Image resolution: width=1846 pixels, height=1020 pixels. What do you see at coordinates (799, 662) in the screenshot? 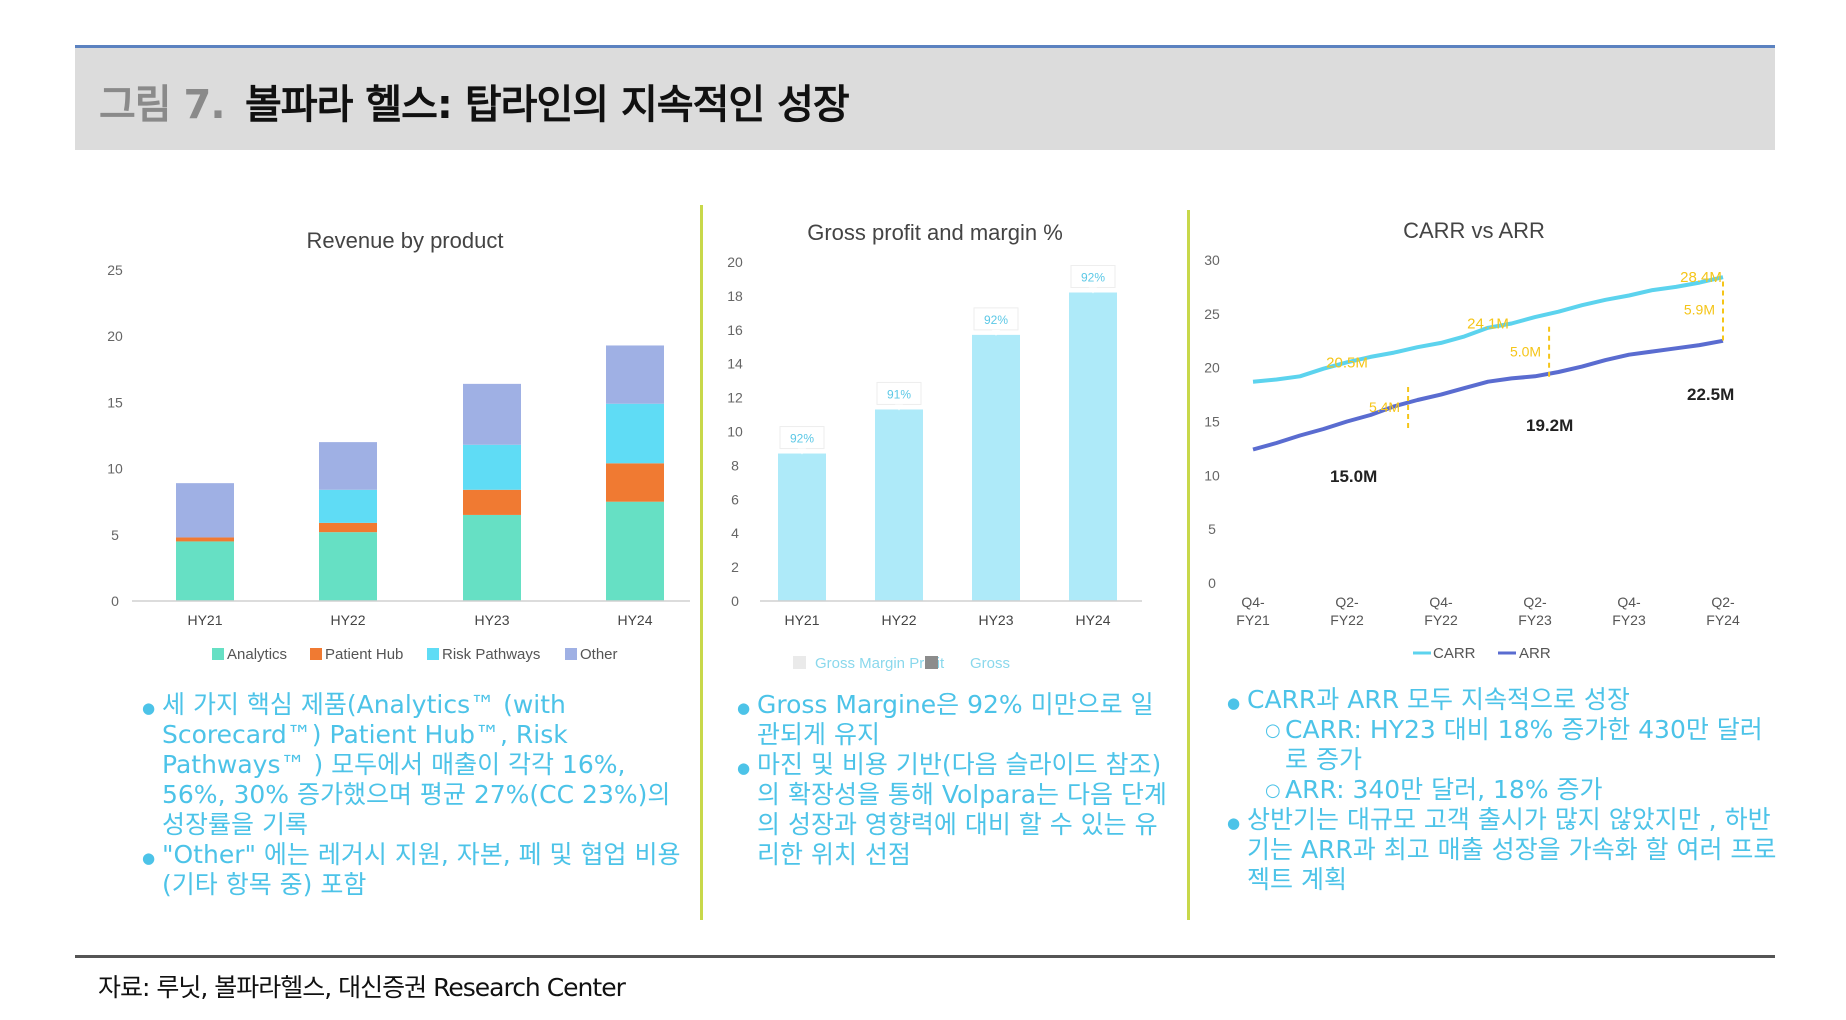
I see `legend-swatch-gross-margin` at bounding box center [799, 662].